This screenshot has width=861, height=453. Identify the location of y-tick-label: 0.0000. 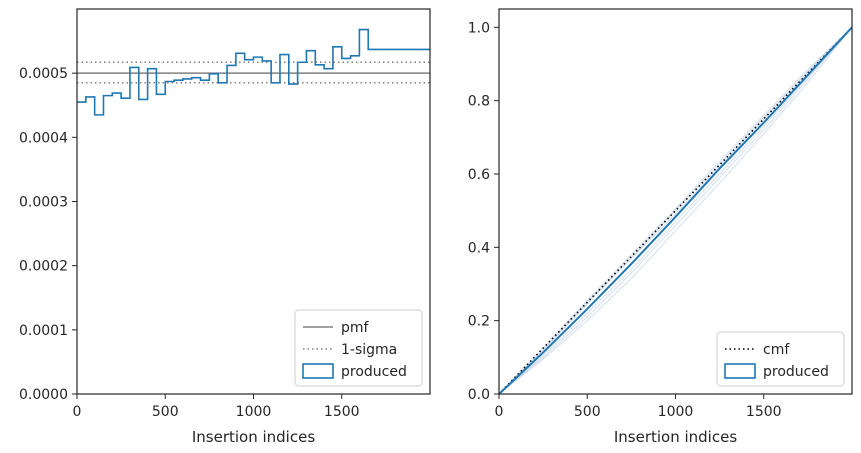
(43, 395).